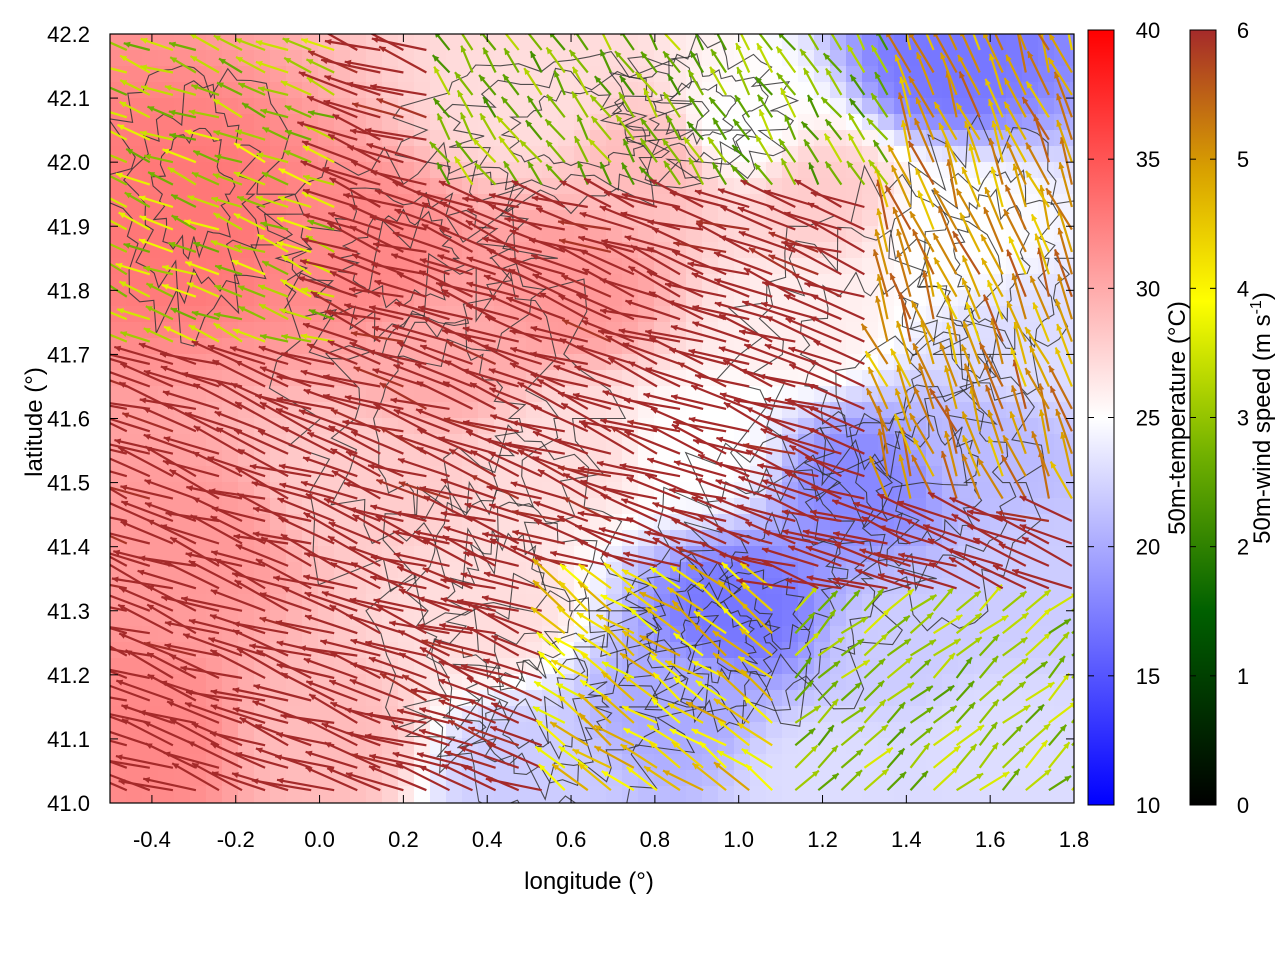 The image size is (1280, 960). Describe the element at coordinates (68, 226) in the screenshot. I see `y-tick-label: 41.9` at that location.